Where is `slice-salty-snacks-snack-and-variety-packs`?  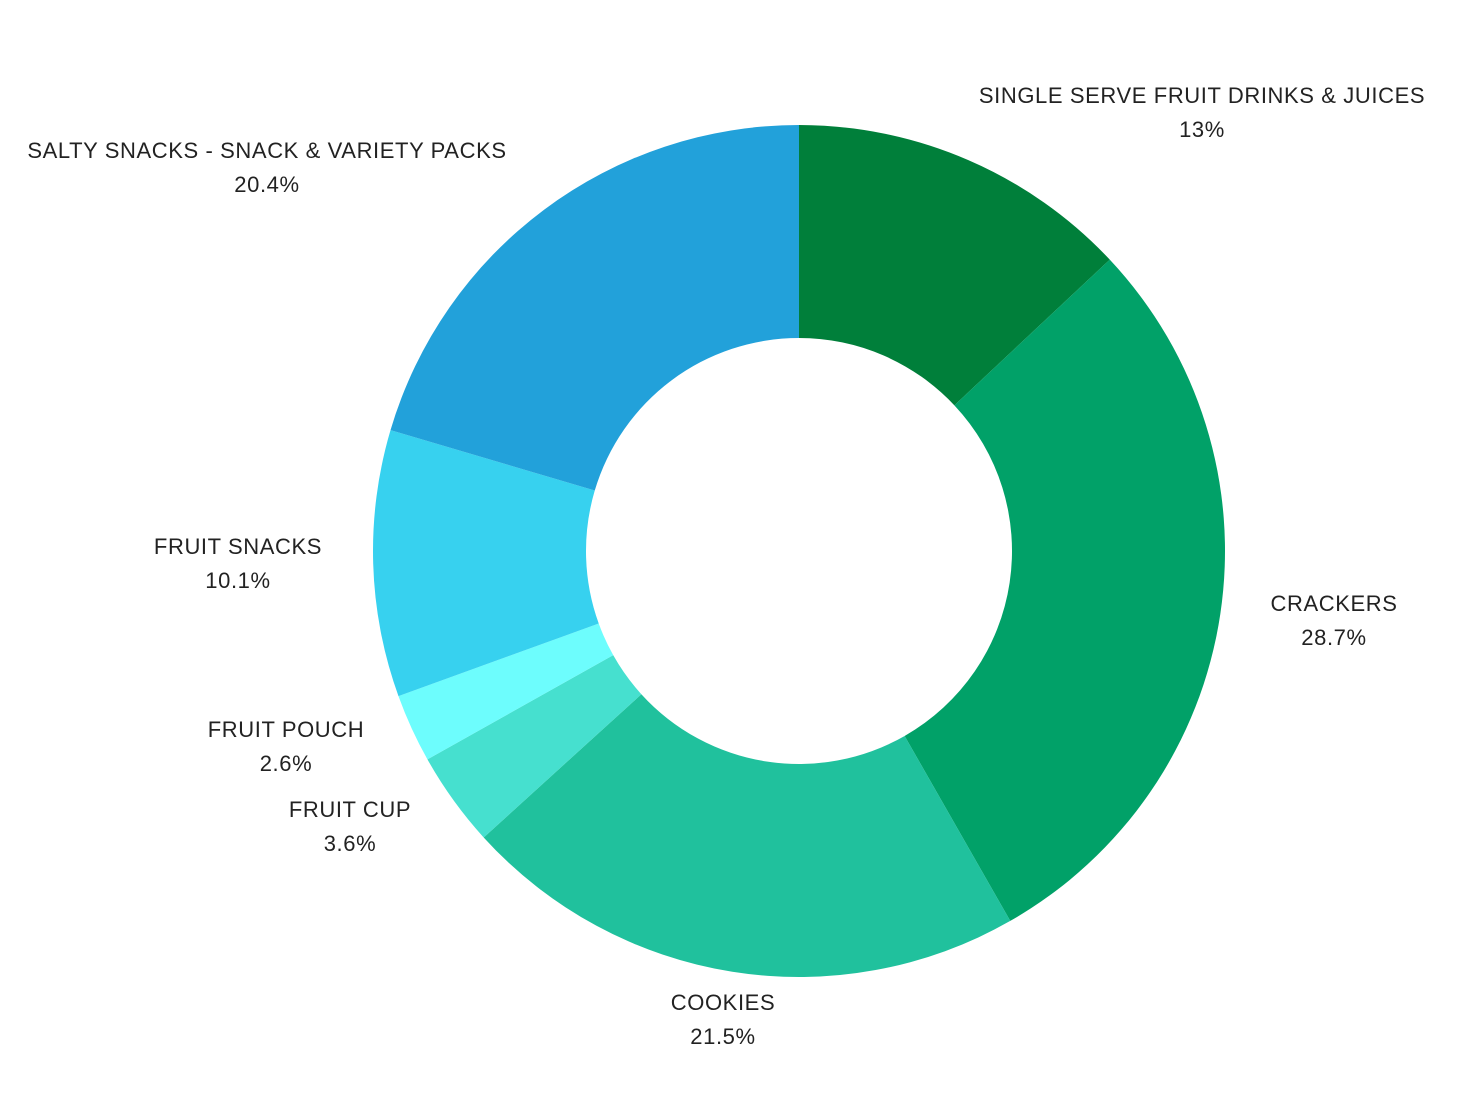
slice-salty-snacks-snack-and-variety-packs is located at coordinates (594, 308).